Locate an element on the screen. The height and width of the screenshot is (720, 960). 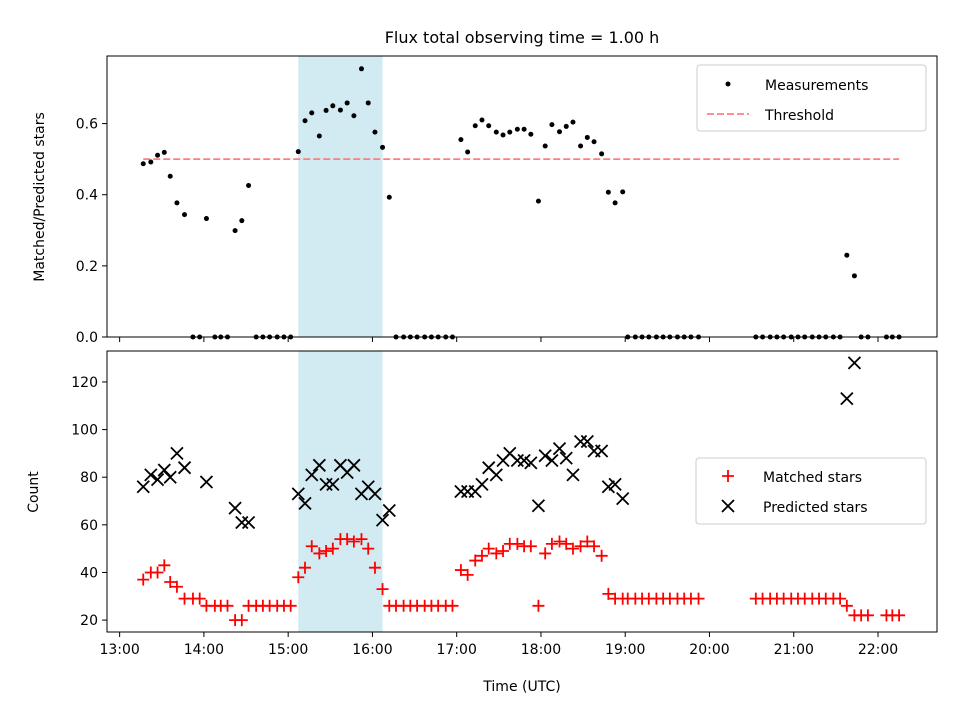
top-y-axis-label: Matched/Predicted stars is located at coordinates (40, 197).